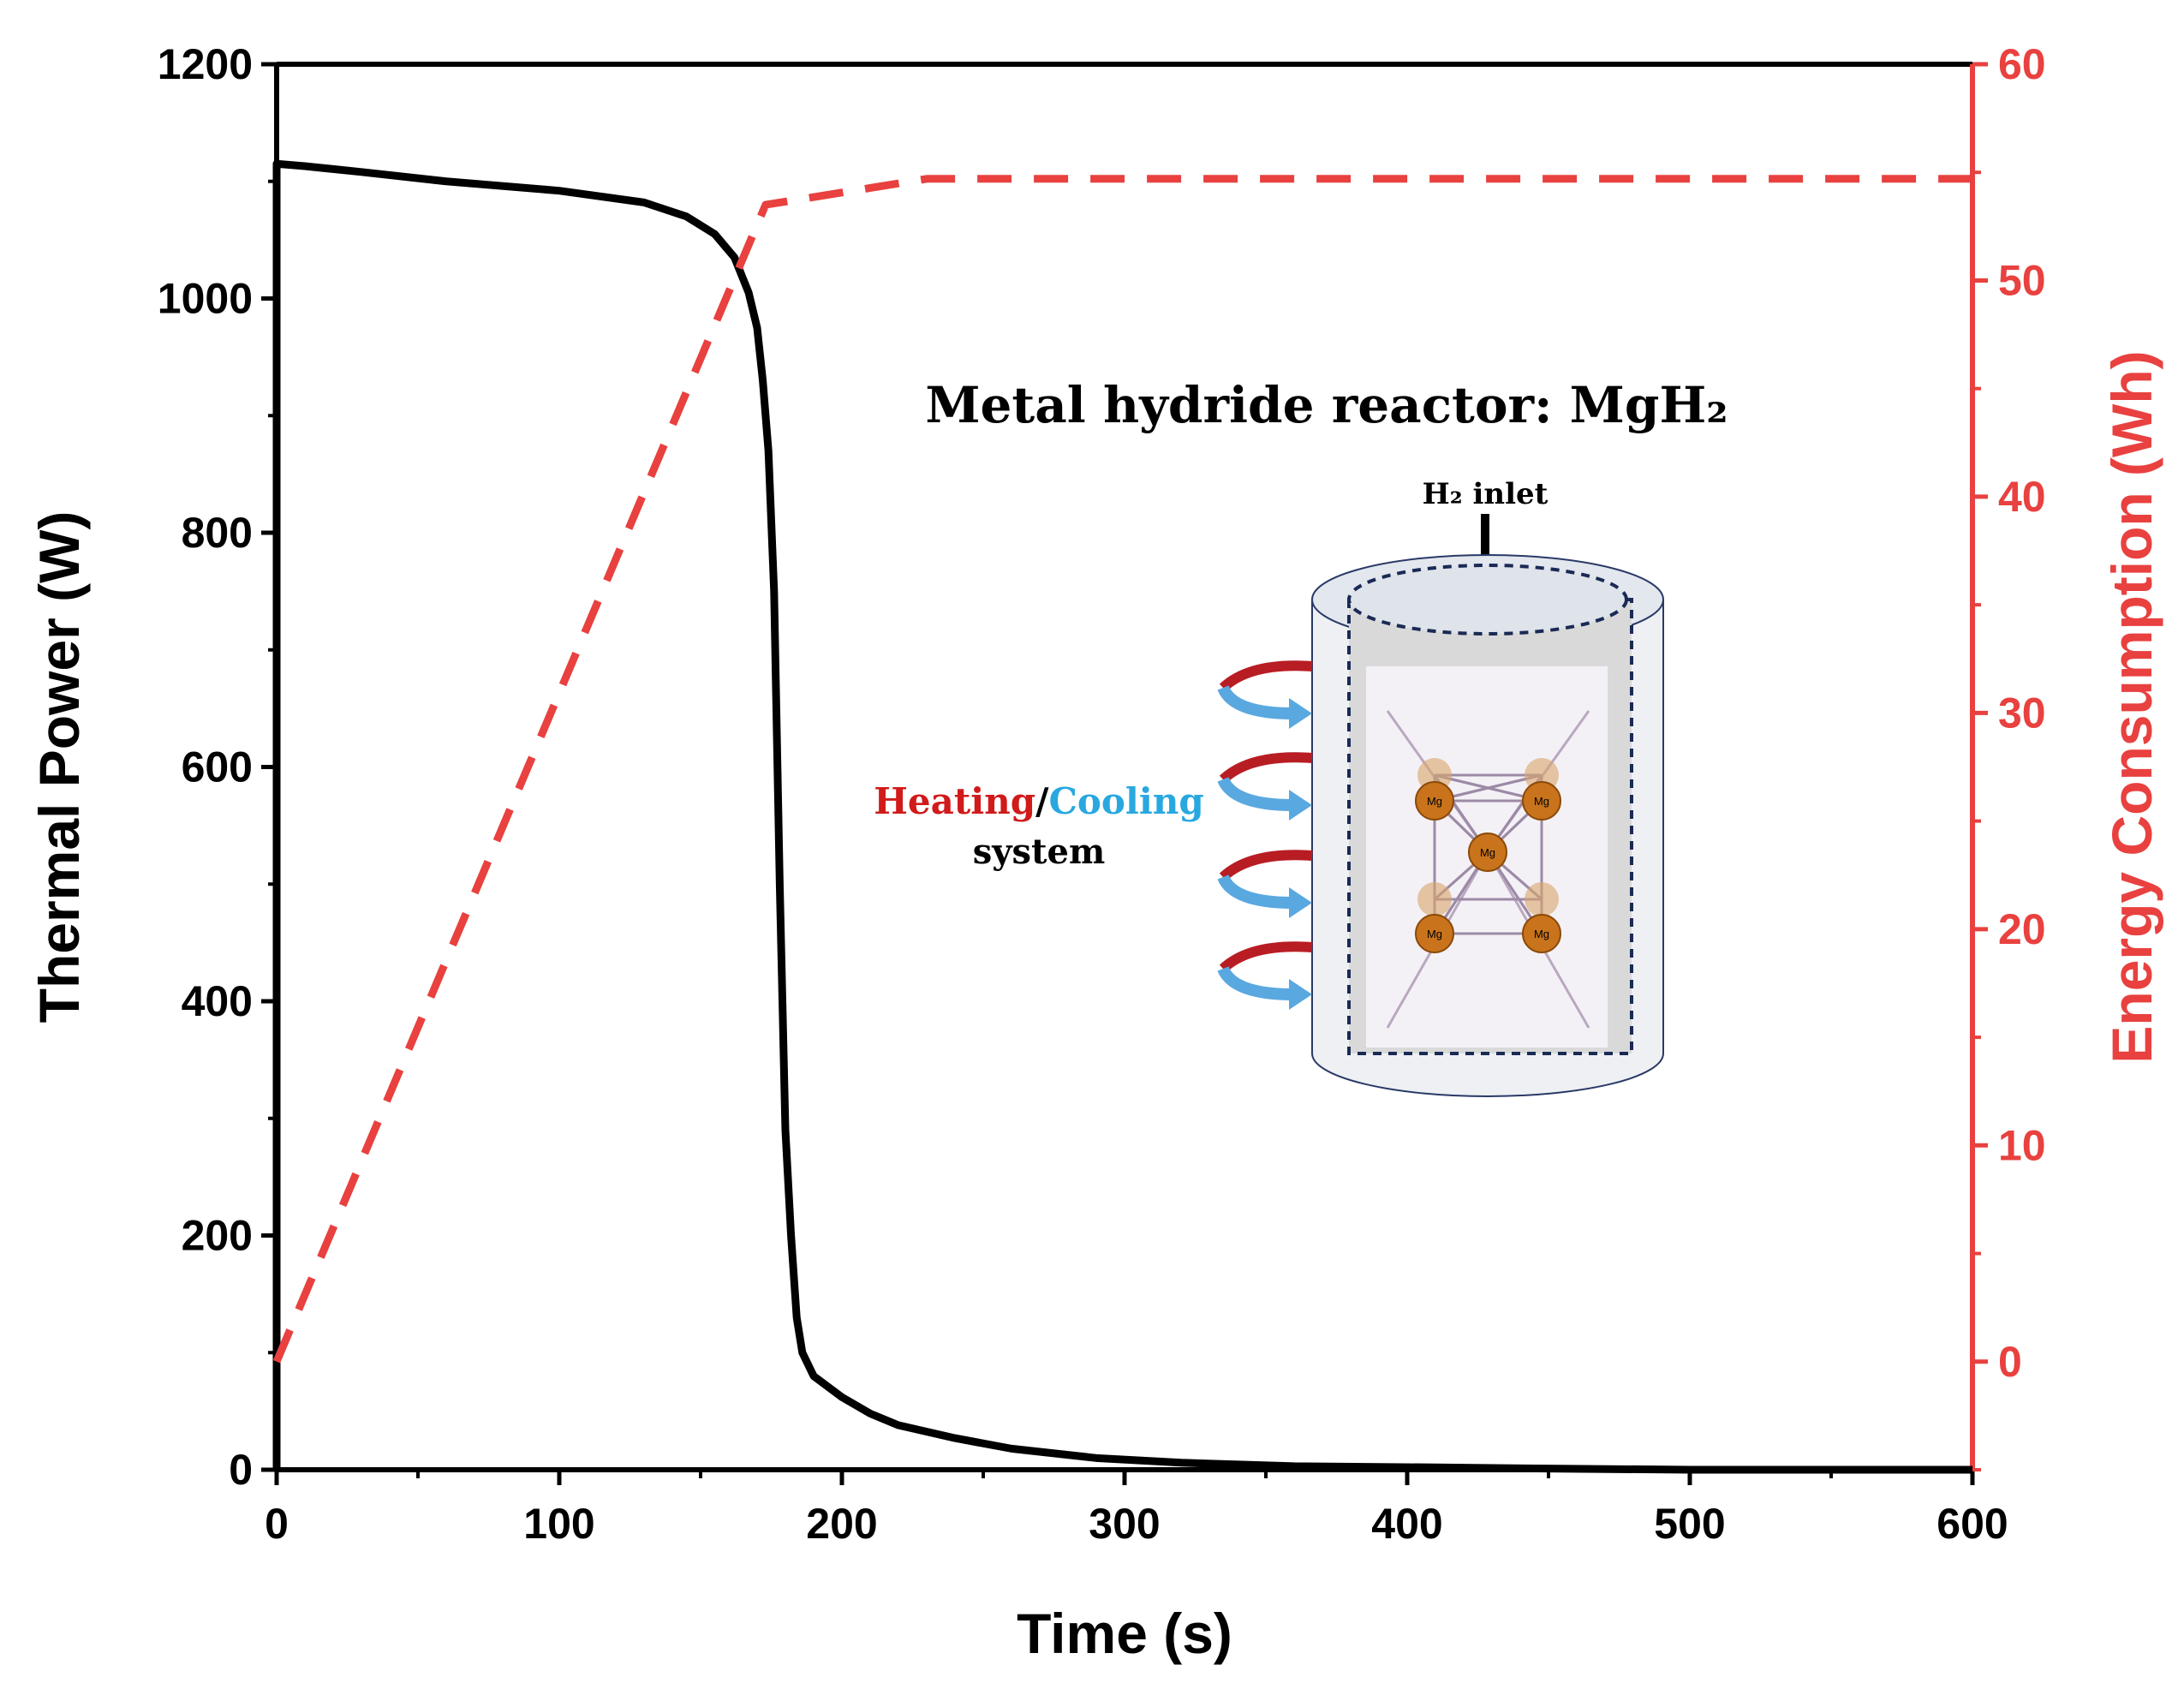 The width and height of the screenshot is (2184, 1701). Describe the element at coordinates (2022, 280) in the screenshot. I see `y2-tick-label: 50` at that location.